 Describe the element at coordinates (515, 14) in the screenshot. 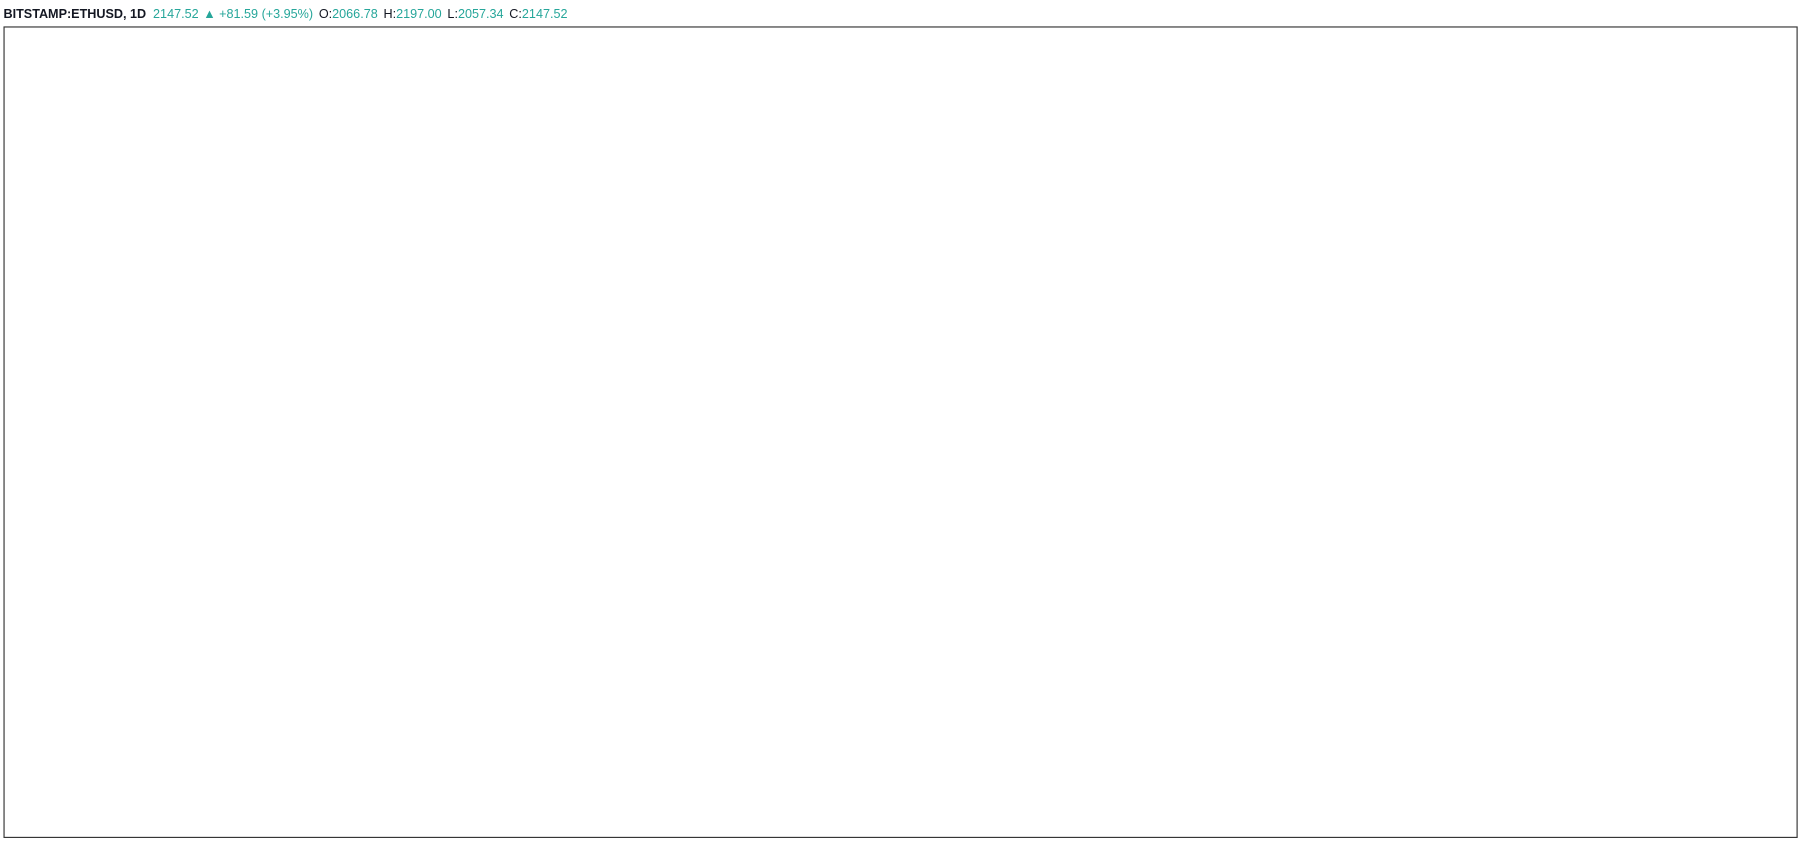

I see `field-key: C:` at that location.